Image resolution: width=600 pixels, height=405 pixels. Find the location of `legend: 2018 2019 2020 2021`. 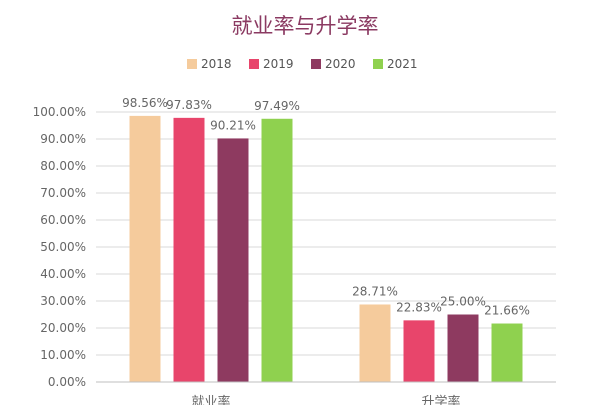

legend: 2018 2019 2020 2021 is located at coordinates (302, 64).